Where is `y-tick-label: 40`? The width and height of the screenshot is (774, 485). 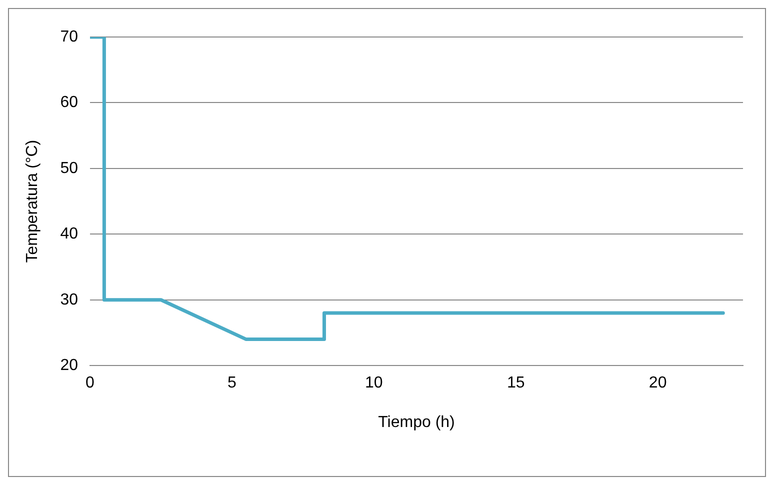
y-tick-label: 40 is located at coordinates (69, 234).